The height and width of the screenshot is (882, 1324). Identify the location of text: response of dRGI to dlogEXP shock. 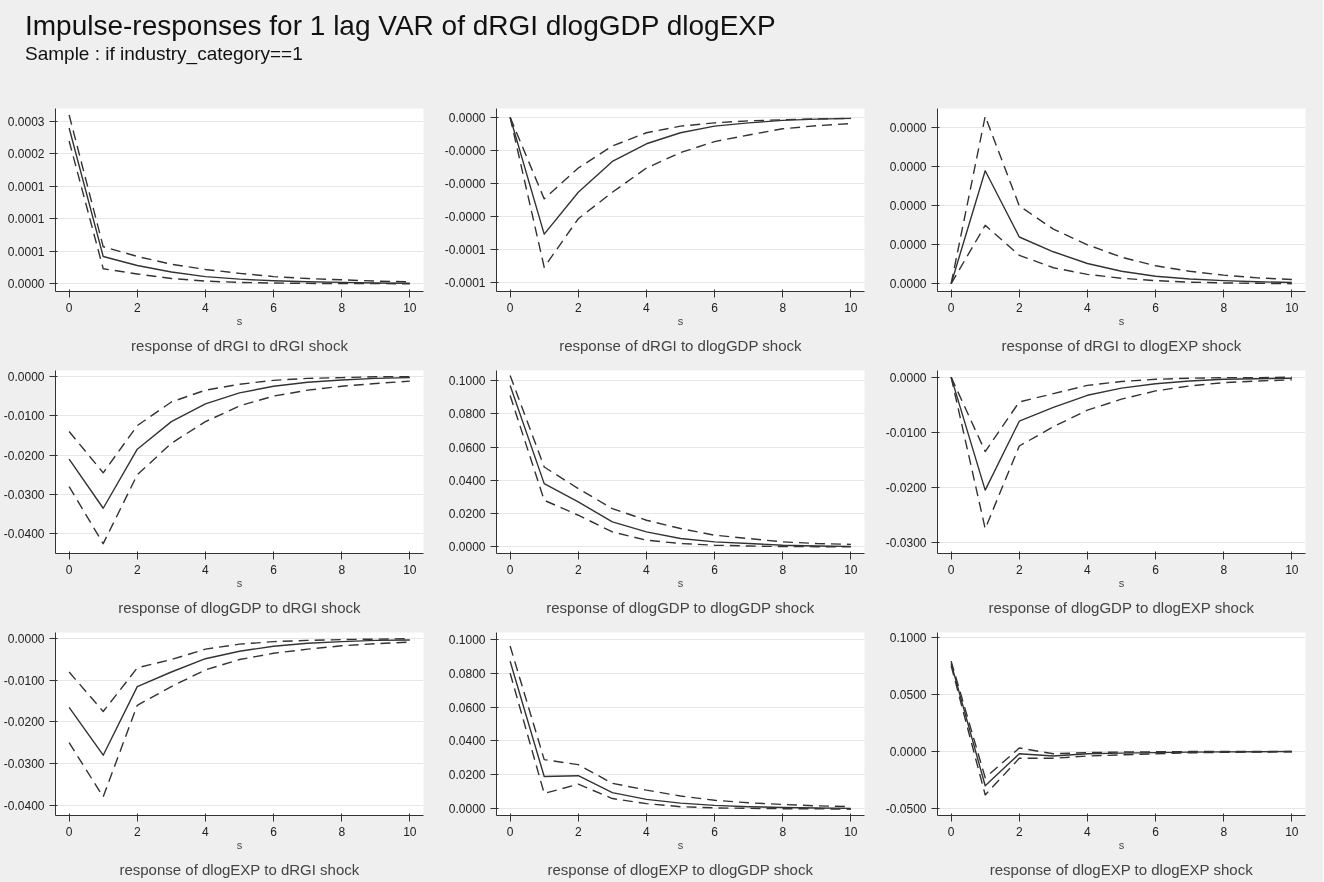
(1121, 345).